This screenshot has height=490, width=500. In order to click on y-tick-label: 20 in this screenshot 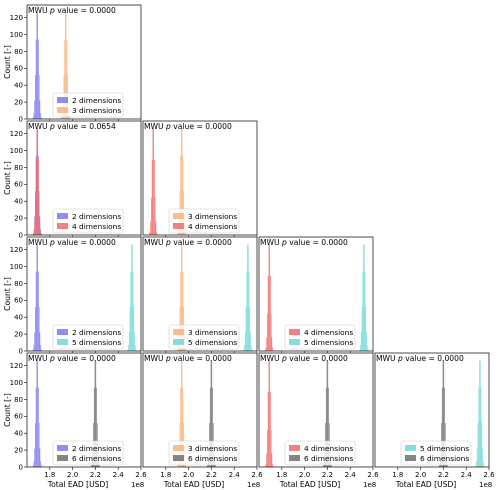, I will do `click(18, 219)`.